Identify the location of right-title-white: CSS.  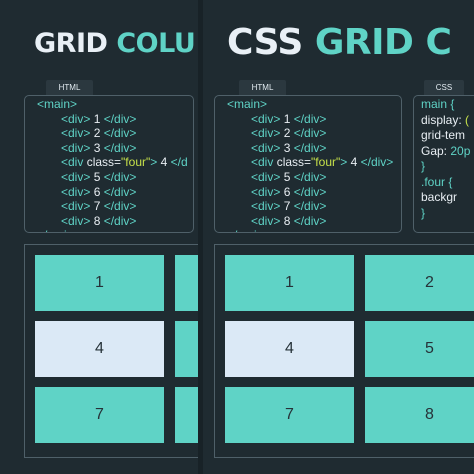
(271, 42).